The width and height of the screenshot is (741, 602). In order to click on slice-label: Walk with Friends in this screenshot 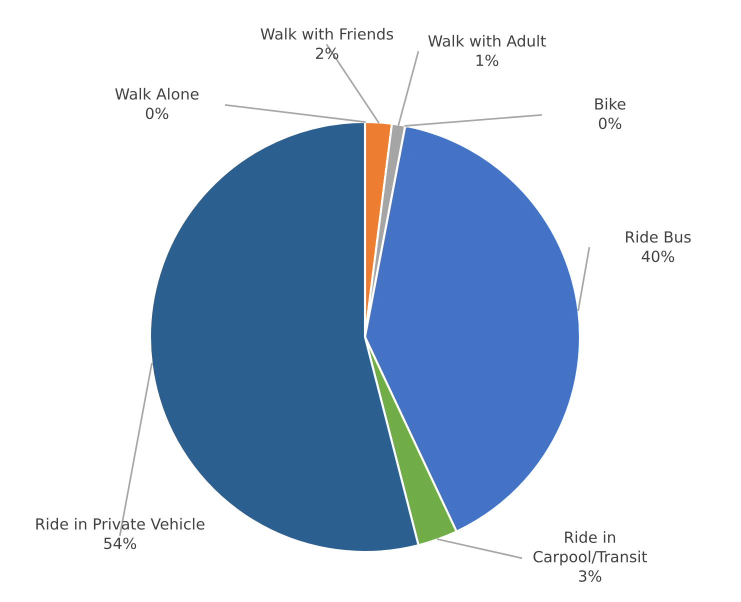, I will do `click(327, 34)`.